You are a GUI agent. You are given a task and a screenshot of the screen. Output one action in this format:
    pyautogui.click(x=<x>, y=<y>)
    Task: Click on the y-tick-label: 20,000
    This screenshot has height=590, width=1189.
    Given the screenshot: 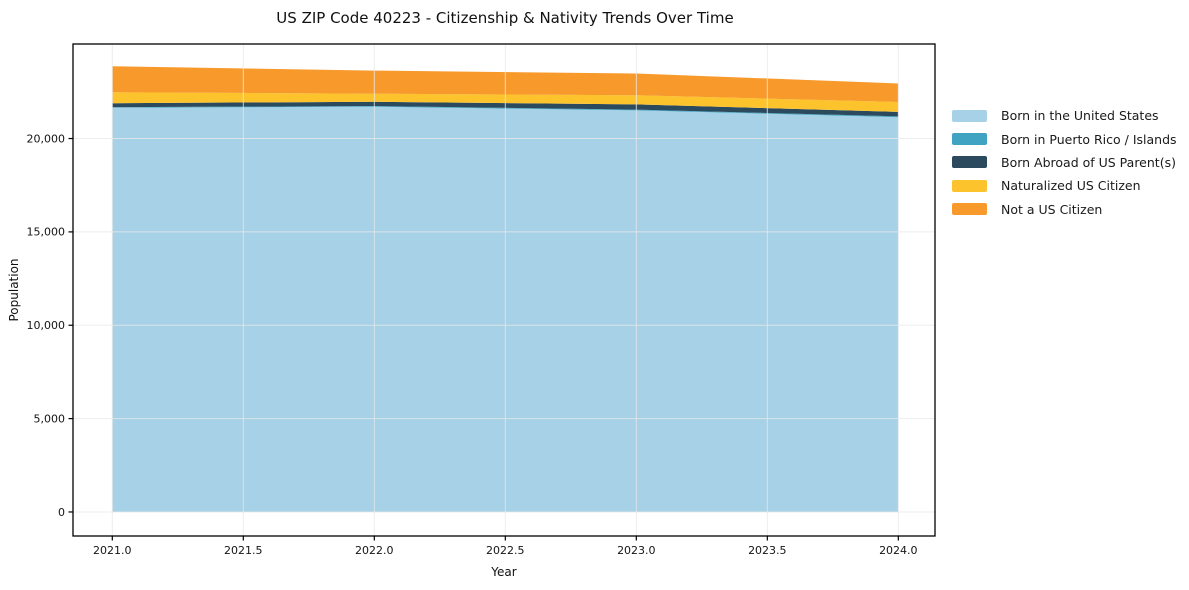 What is the action you would take?
    pyautogui.click(x=46, y=138)
    